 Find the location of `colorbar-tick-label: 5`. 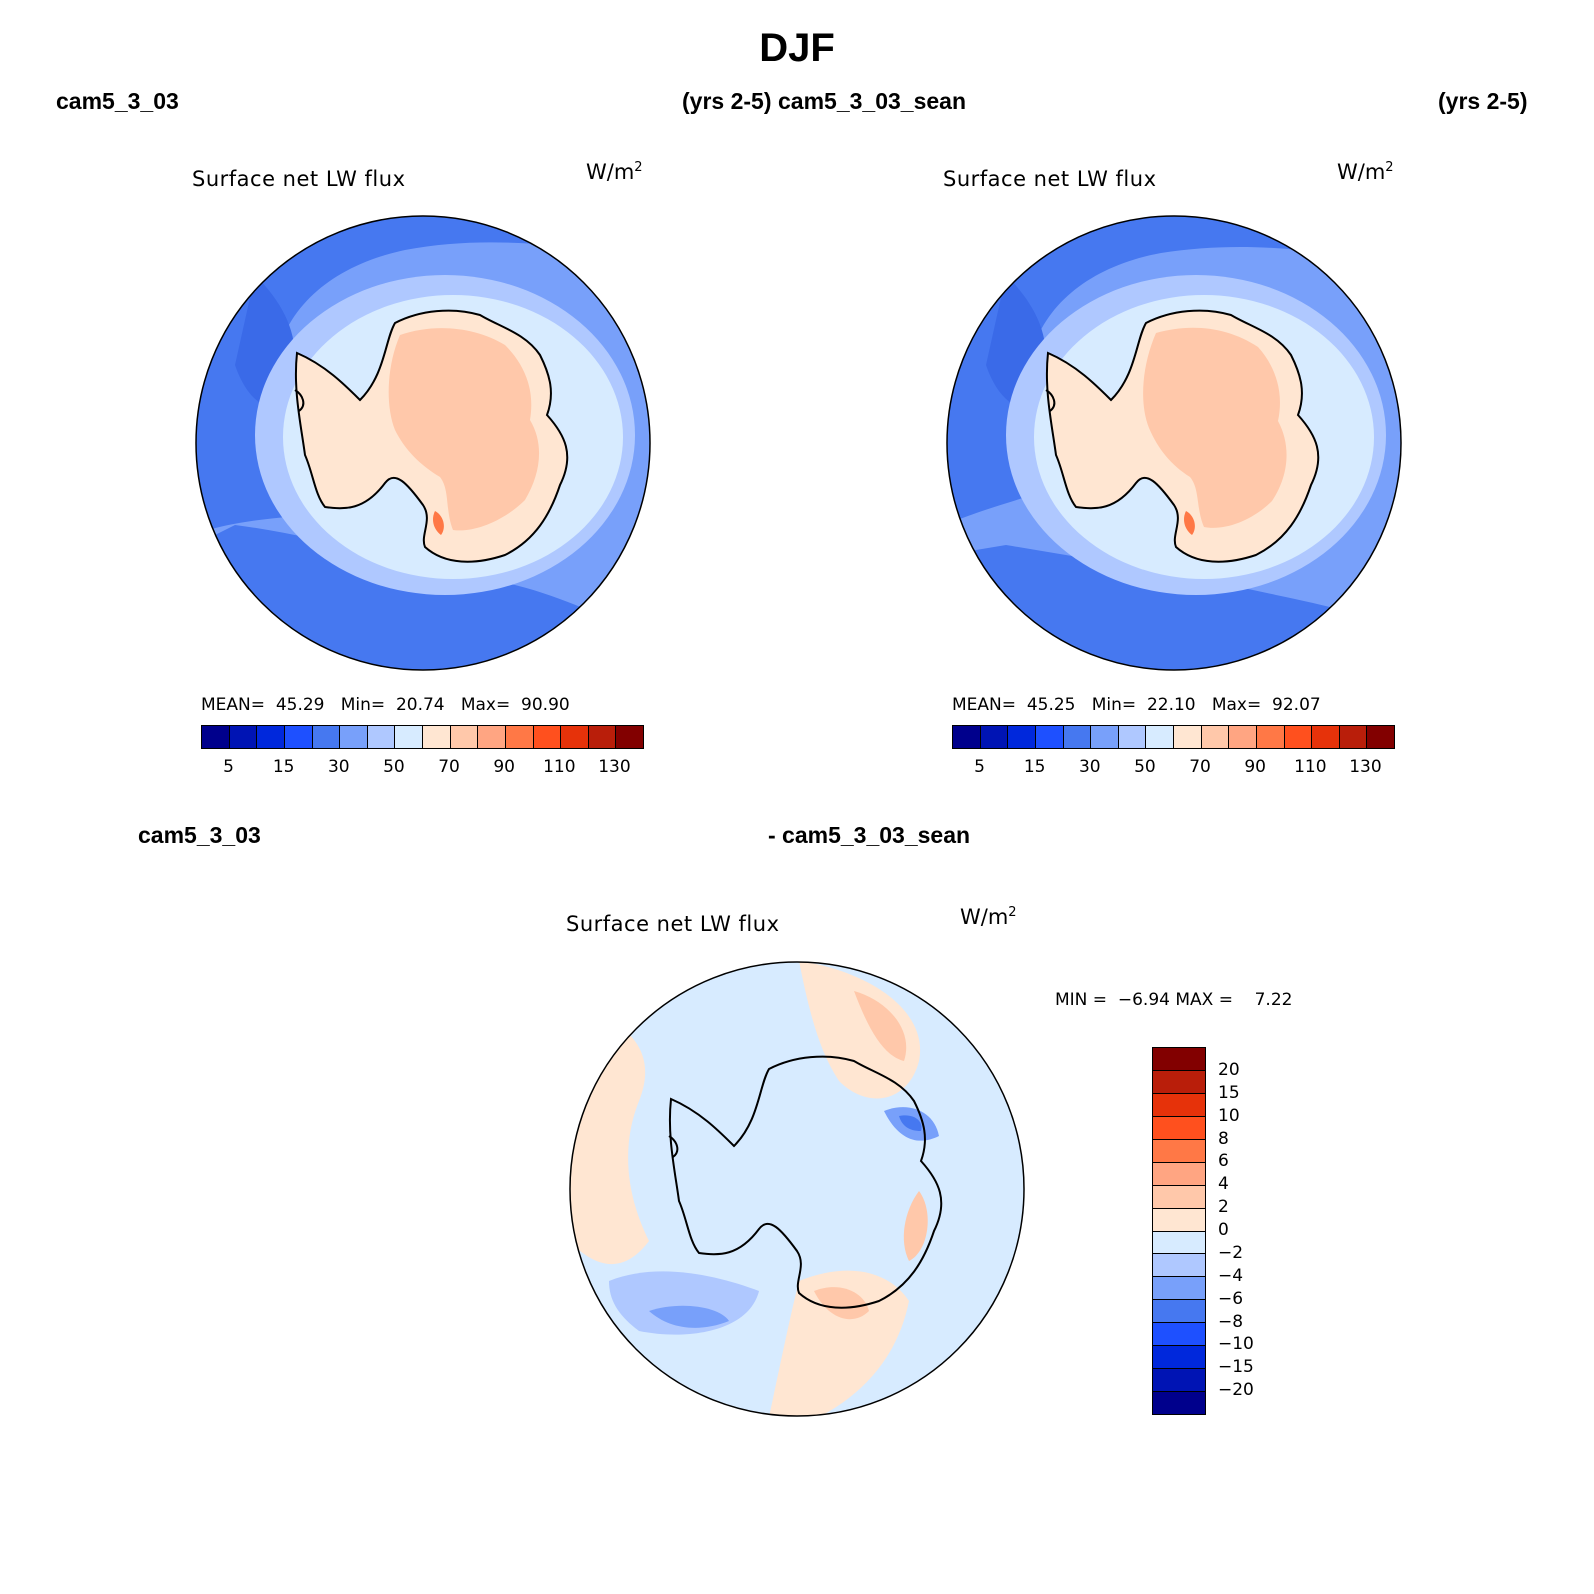

colorbar-tick-label: 5 is located at coordinates (228, 767).